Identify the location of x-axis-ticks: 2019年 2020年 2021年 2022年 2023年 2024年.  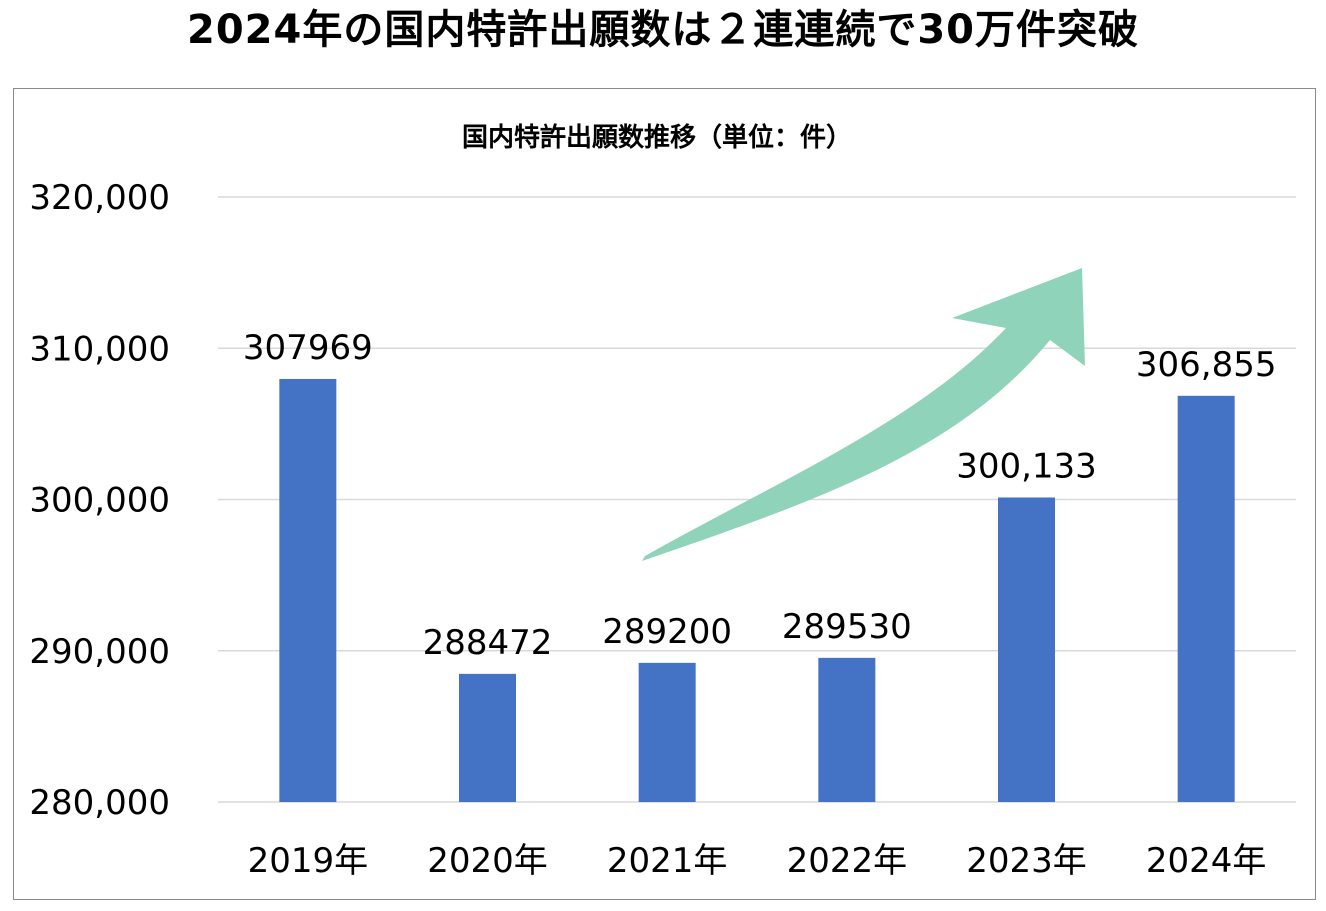
(757, 861).